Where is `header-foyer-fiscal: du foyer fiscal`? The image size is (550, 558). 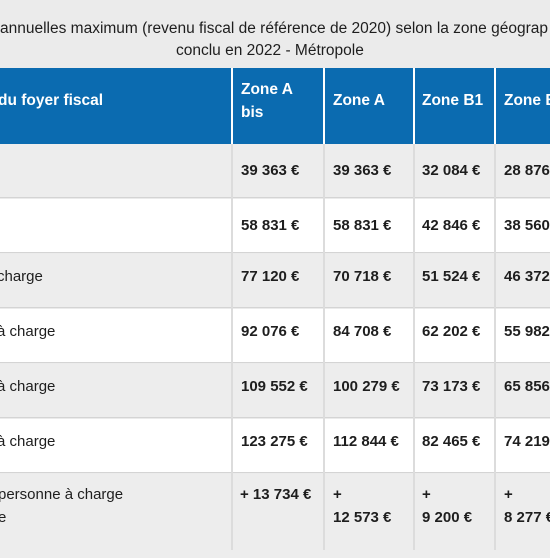 header-foyer-fiscal: du foyer fiscal is located at coordinates (115, 106).